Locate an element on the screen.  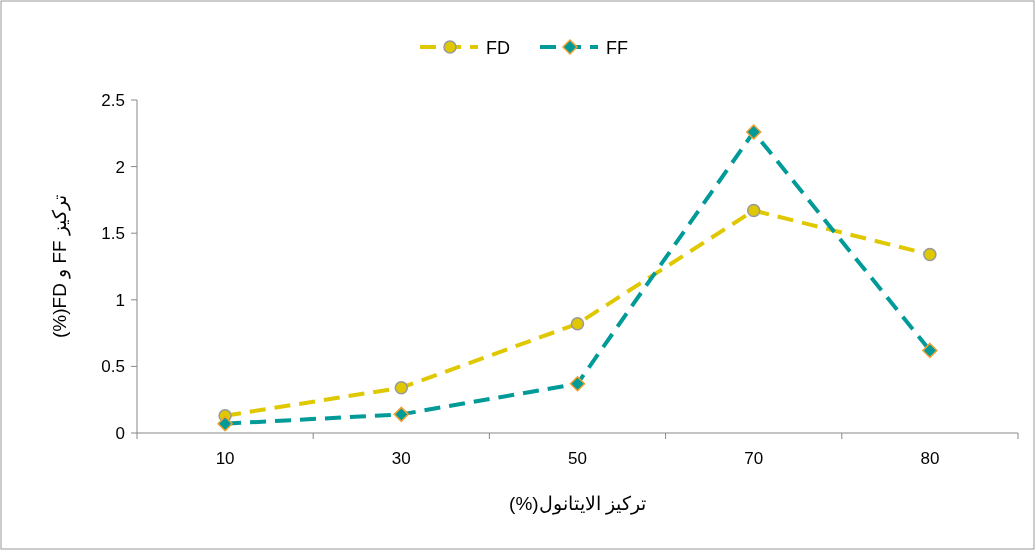
y-tick-label: 1 is located at coordinates (120, 300).